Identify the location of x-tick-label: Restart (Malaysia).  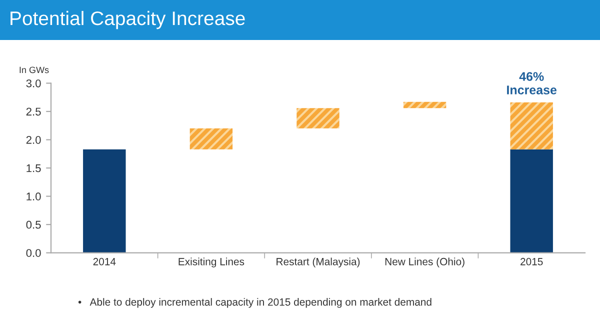
(318, 263).